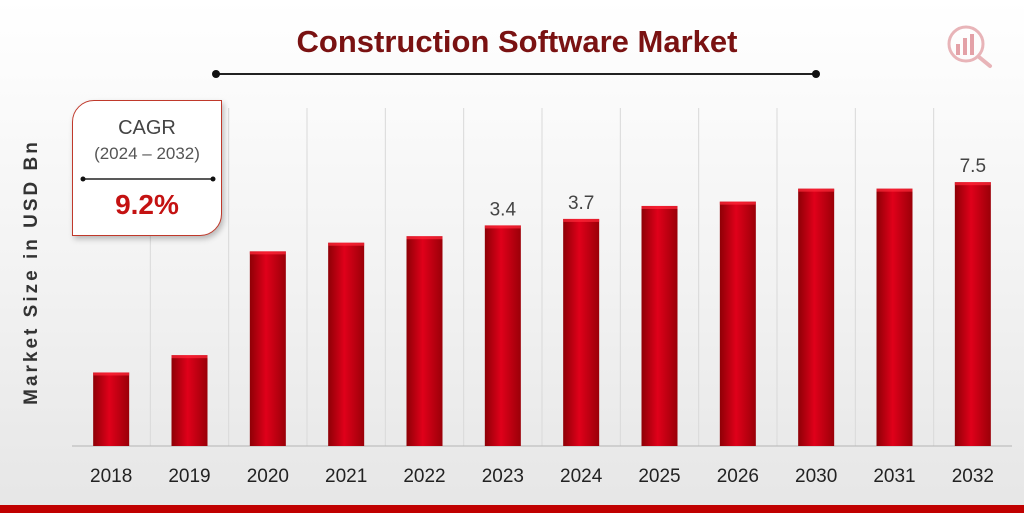 The width and height of the screenshot is (1024, 513). I want to click on bar-2019, so click(189, 400).